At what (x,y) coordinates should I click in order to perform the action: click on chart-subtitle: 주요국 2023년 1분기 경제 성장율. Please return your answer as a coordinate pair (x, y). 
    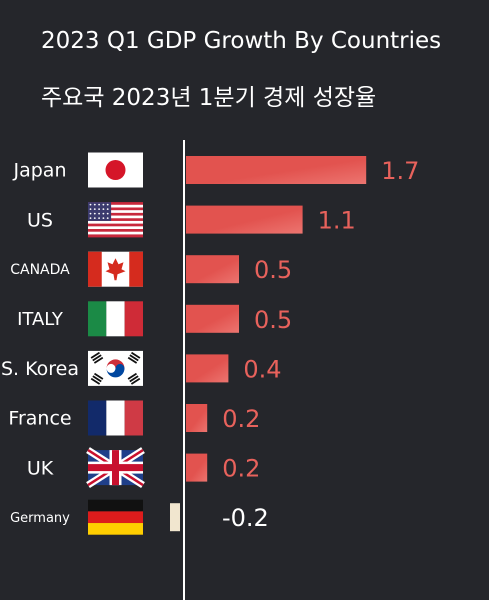
    Looking at the image, I should click on (209, 98).